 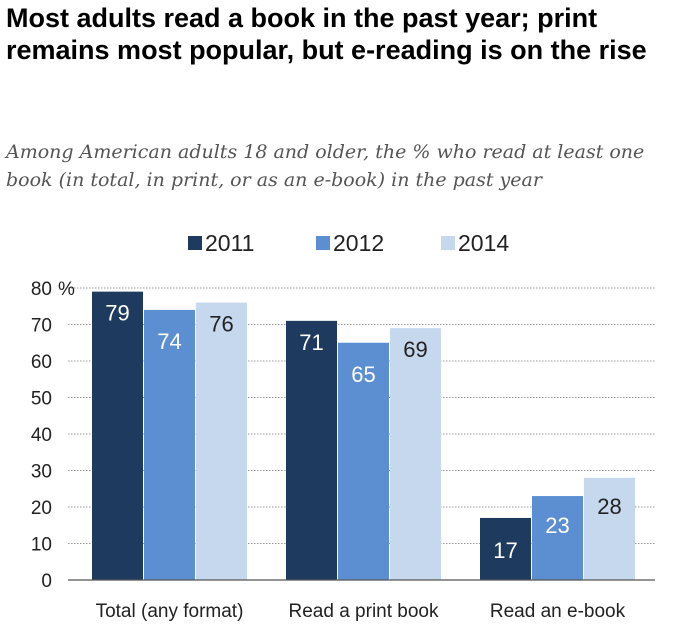 I want to click on data-label: 71, so click(x=311, y=342).